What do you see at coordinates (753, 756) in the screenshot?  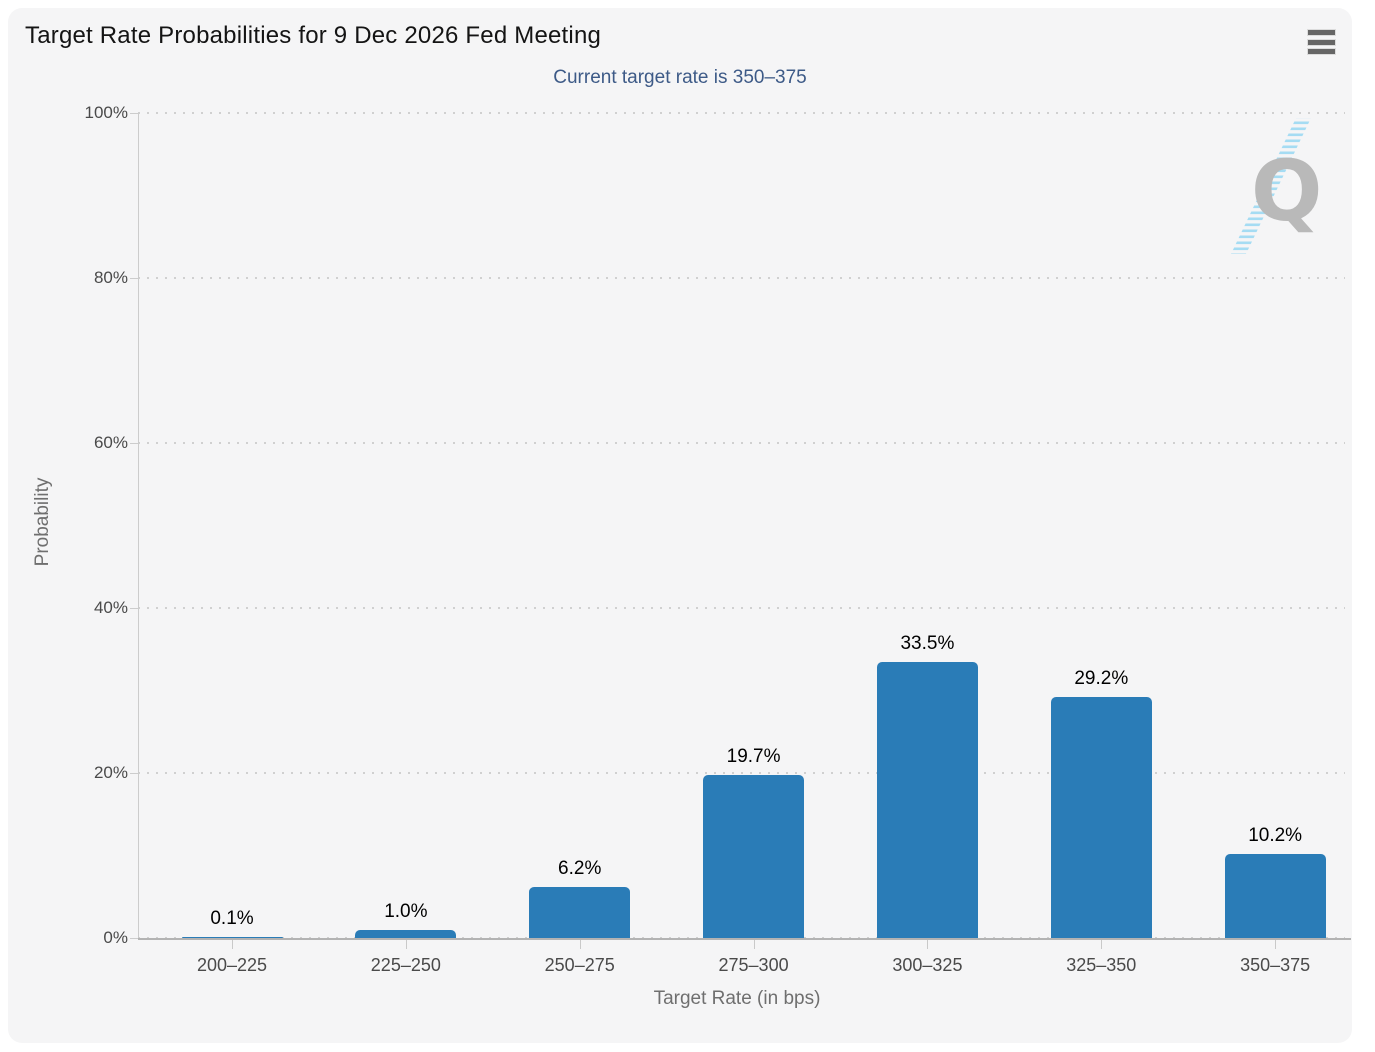 I see `bar-value-label: 19.7%` at bounding box center [753, 756].